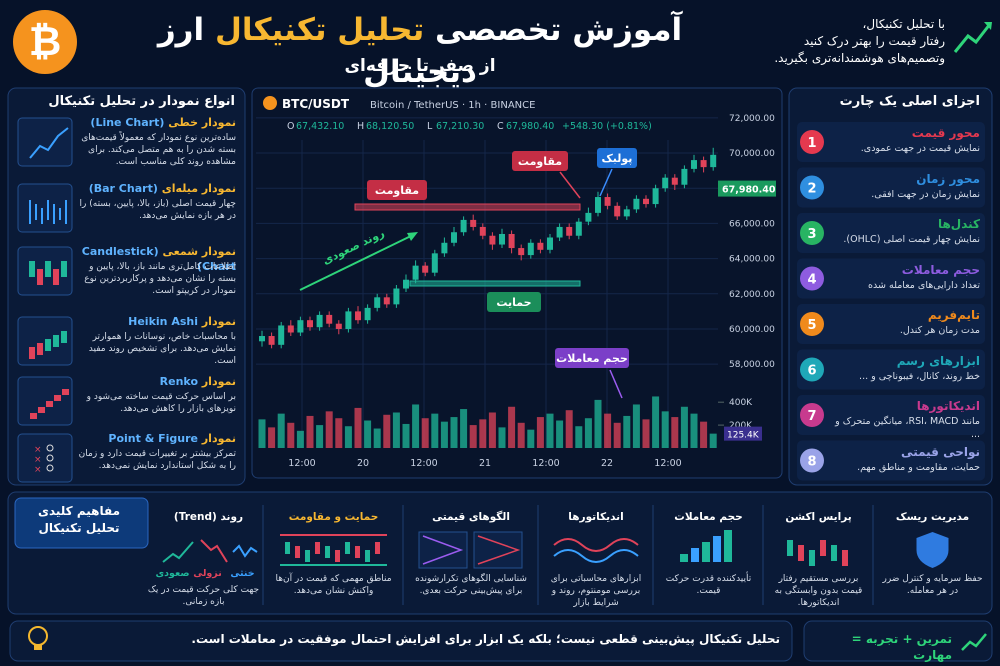  Describe the element at coordinates (898, 641) in the screenshot. I see `formula-box` at that location.